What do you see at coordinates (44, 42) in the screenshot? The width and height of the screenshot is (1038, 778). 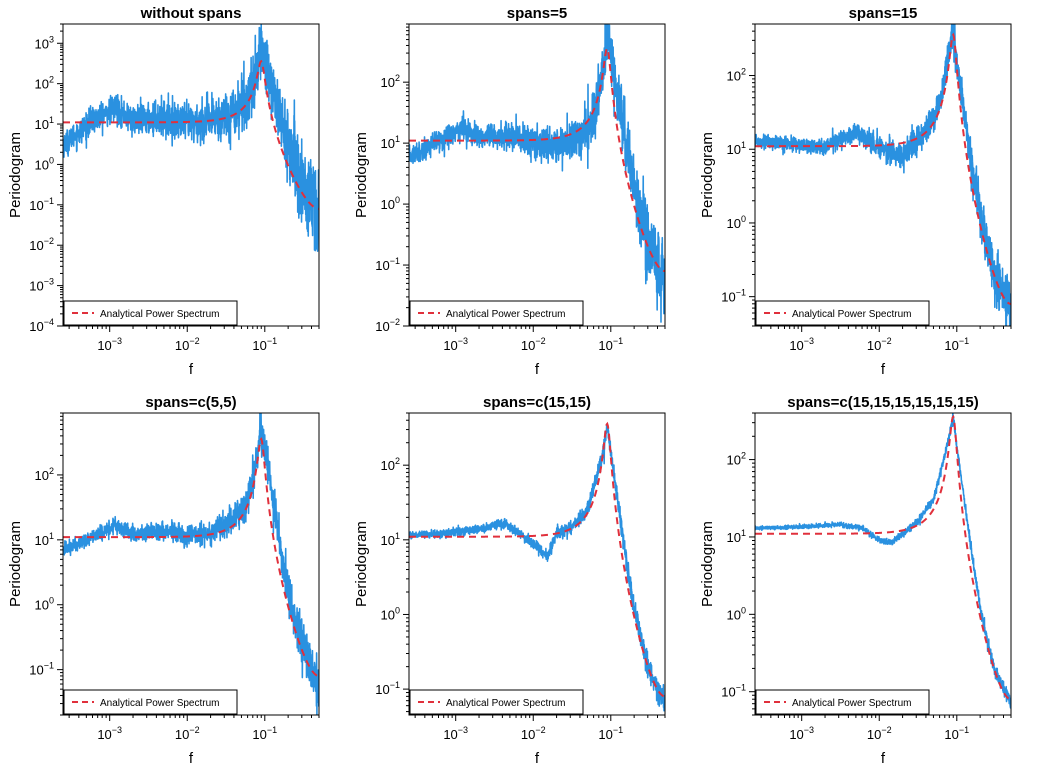 I see `y-tick-label: 10³` at bounding box center [44, 42].